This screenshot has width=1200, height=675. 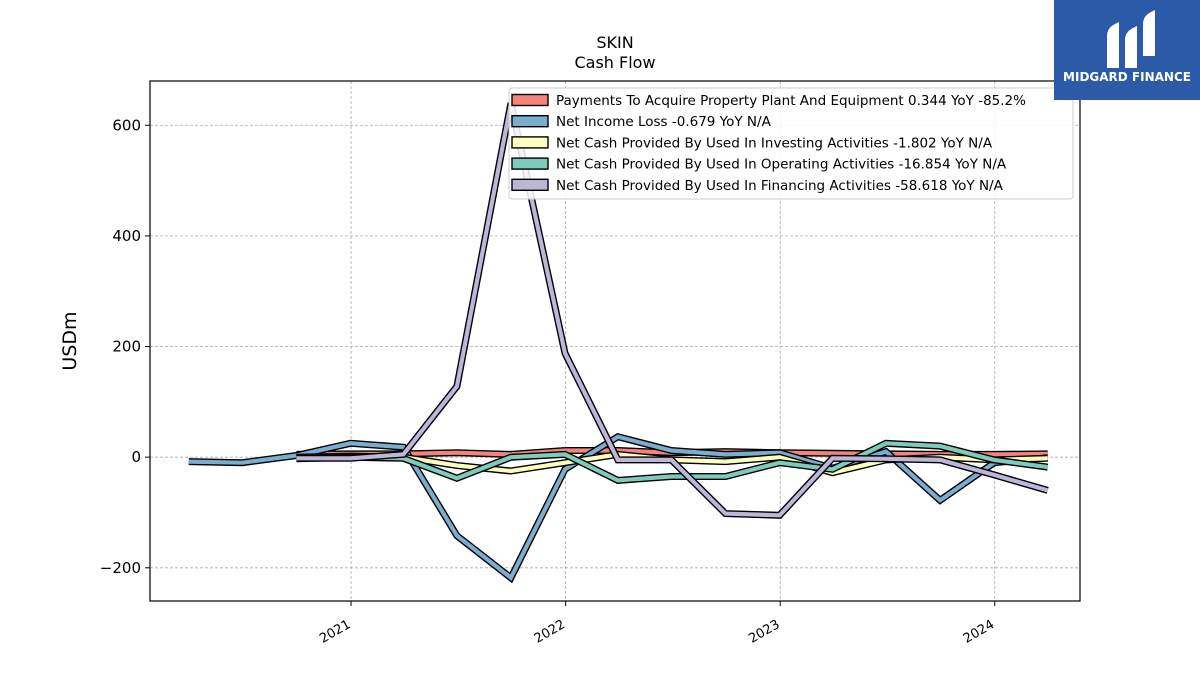 I want to click on y-tick-label: 0, so click(x=136, y=457).